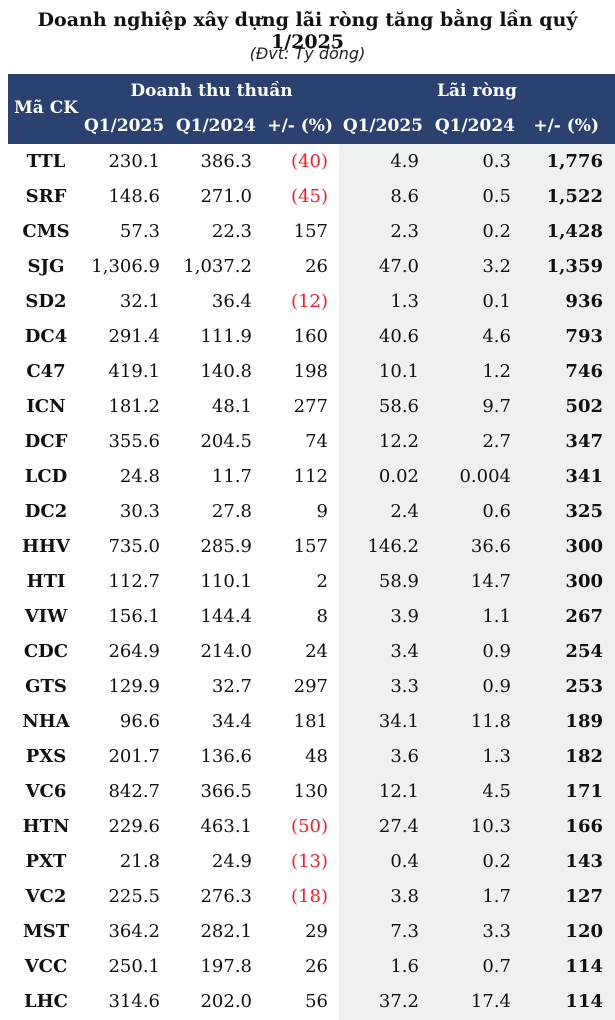 The height and width of the screenshot is (1020, 615). Describe the element at coordinates (46, 231) in the screenshot. I see `cell-ticker: CMS` at that location.